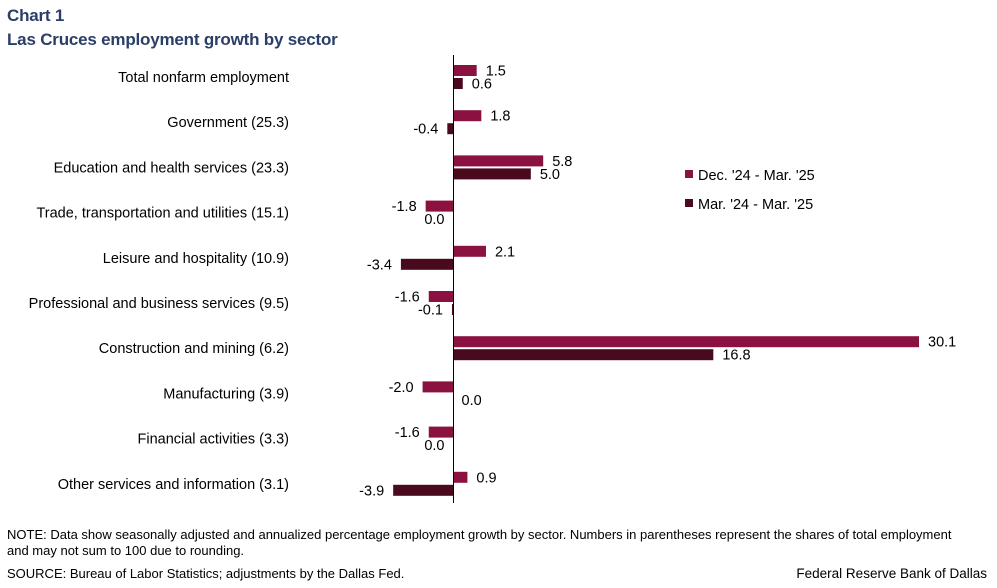 This screenshot has height=588, width=997. What do you see at coordinates (458, 83) in the screenshot?
I see `bar-s2-total-nonfarm-employment` at bounding box center [458, 83].